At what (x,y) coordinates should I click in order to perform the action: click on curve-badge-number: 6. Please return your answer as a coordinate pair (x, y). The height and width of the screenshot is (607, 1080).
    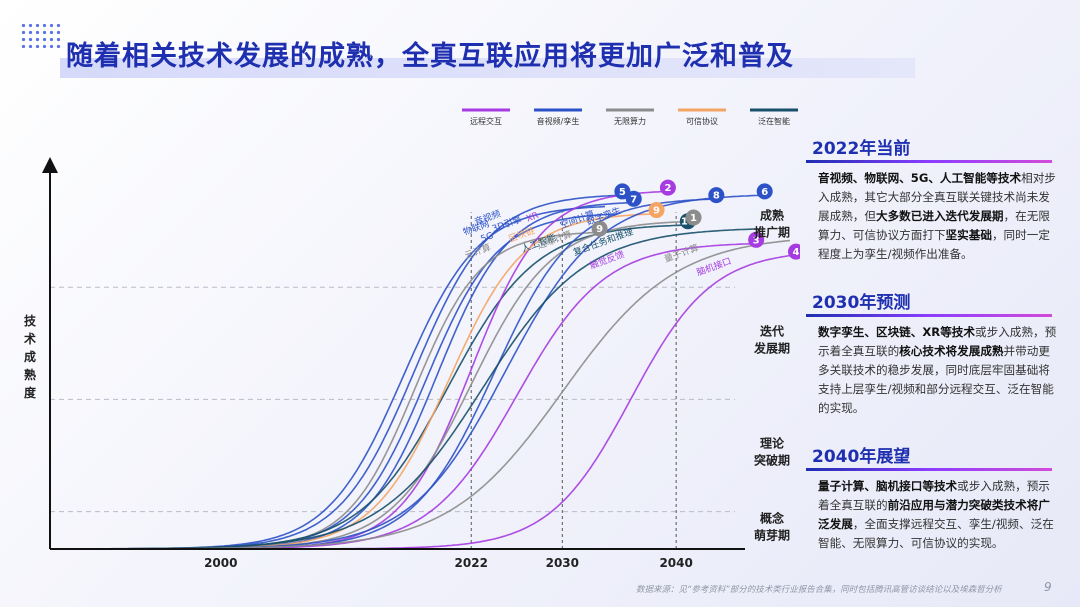
    Looking at the image, I should click on (764, 192).